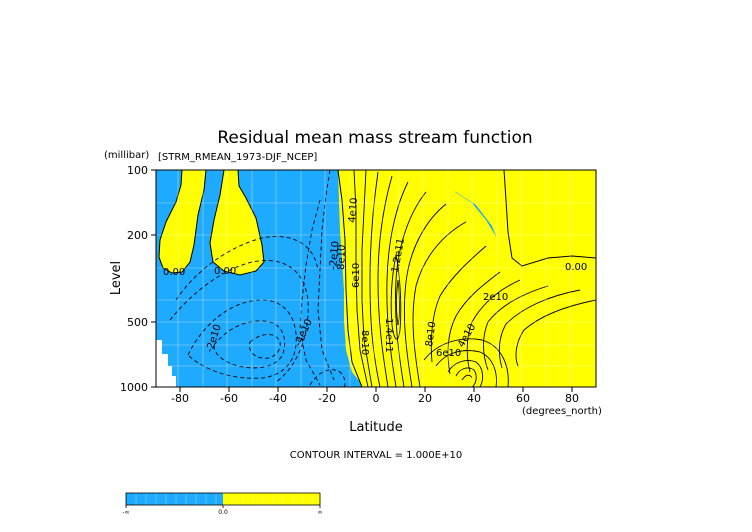  Describe the element at coordinates (320, 512) in the screenshot. I see `colorbar-label: ∞` at that location.